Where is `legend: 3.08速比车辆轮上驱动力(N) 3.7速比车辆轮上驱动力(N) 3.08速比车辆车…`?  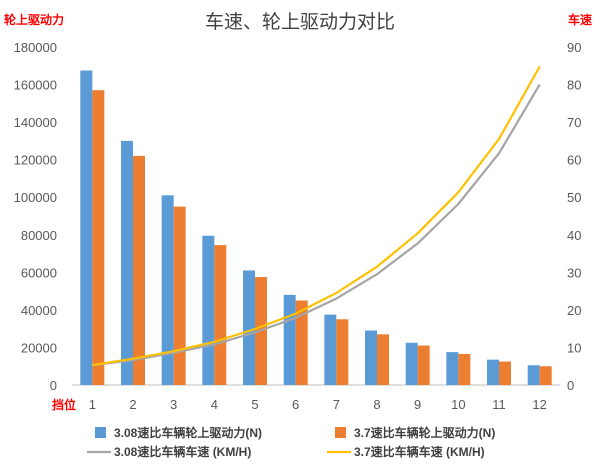
legend: 3.08速比车辆轮上驱动力(N) 3.7速比车辆轮上驱动力(N) 3.08速比车辆车… is located at coordinates (291, 442).